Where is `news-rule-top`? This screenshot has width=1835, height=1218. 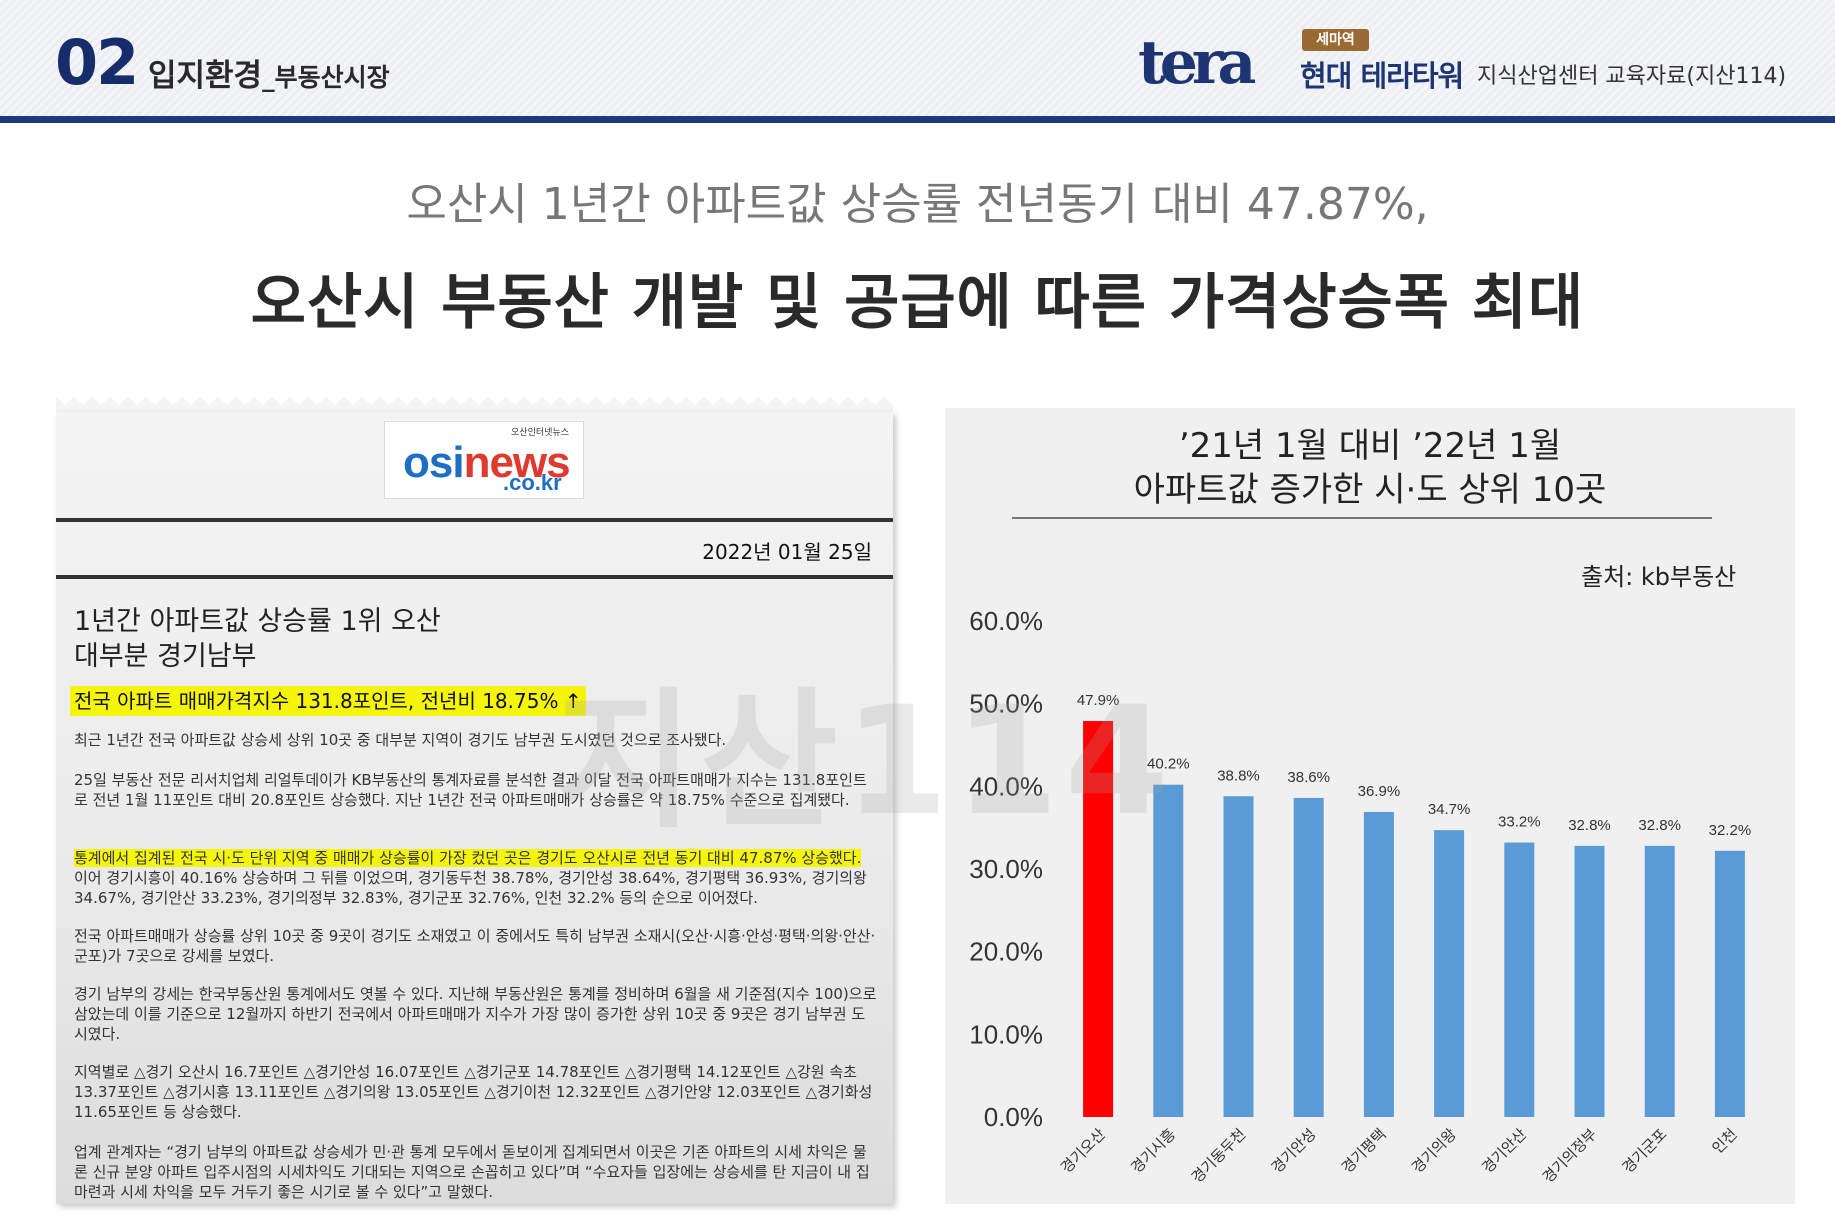 news-rule-top is located at coordinates (474, 520).